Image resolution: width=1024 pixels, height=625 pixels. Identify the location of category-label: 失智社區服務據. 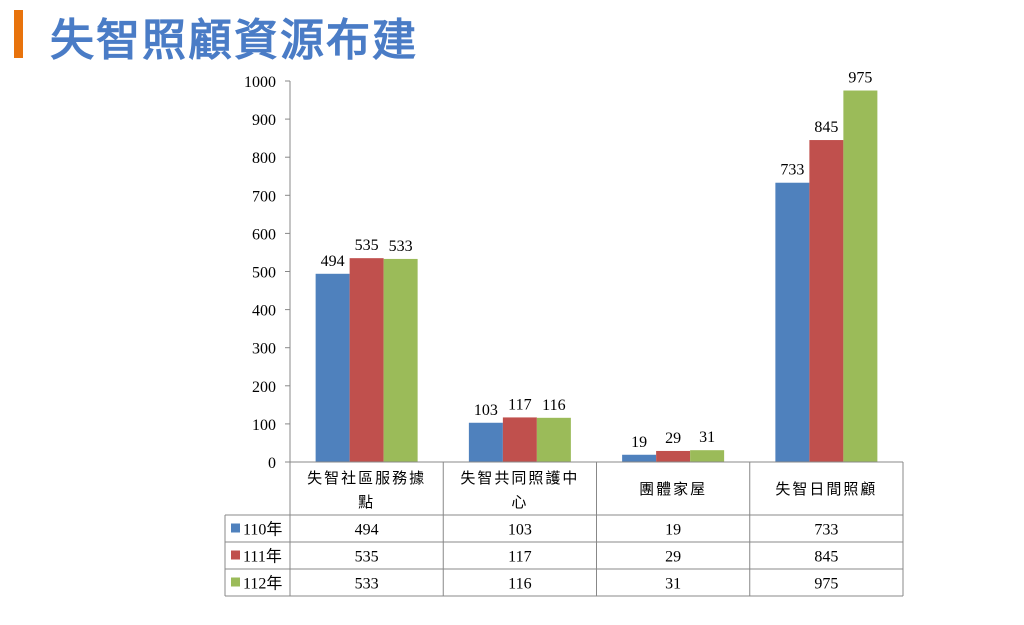
(366, 478).